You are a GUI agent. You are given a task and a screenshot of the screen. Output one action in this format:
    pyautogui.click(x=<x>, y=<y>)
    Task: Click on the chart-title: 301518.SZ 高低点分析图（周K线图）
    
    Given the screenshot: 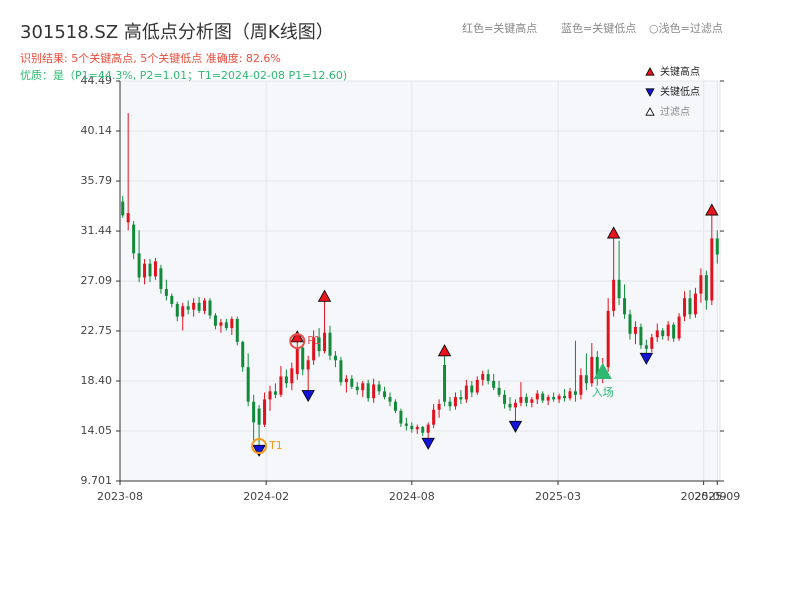 What is the action you would take?
    pyautogui.click(x=177, y=32)
    